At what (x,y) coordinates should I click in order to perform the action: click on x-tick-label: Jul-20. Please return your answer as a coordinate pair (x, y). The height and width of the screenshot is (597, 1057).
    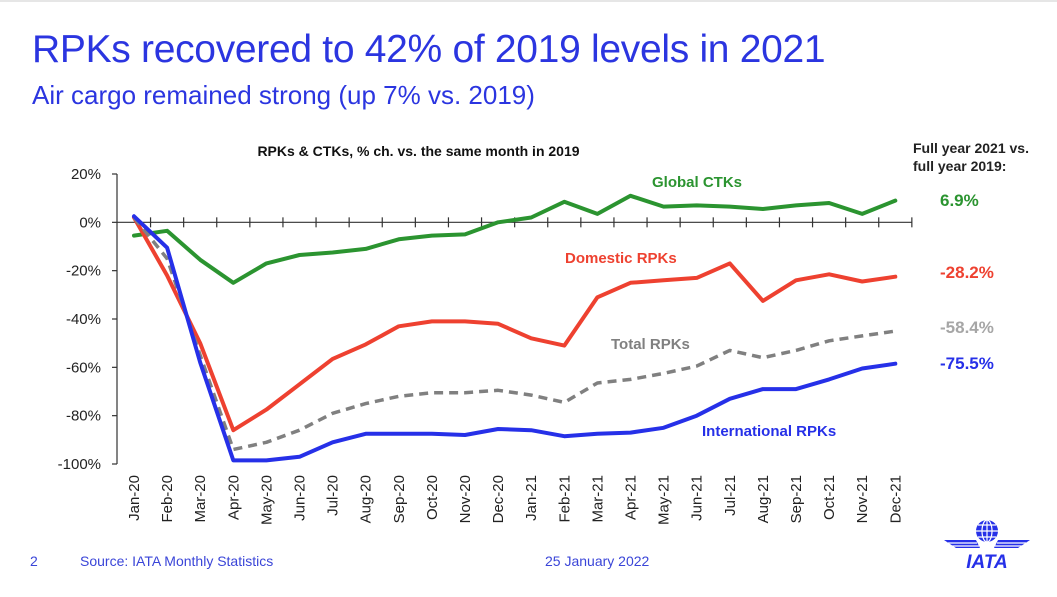
    Looking at the image, I should click on (333, 495).